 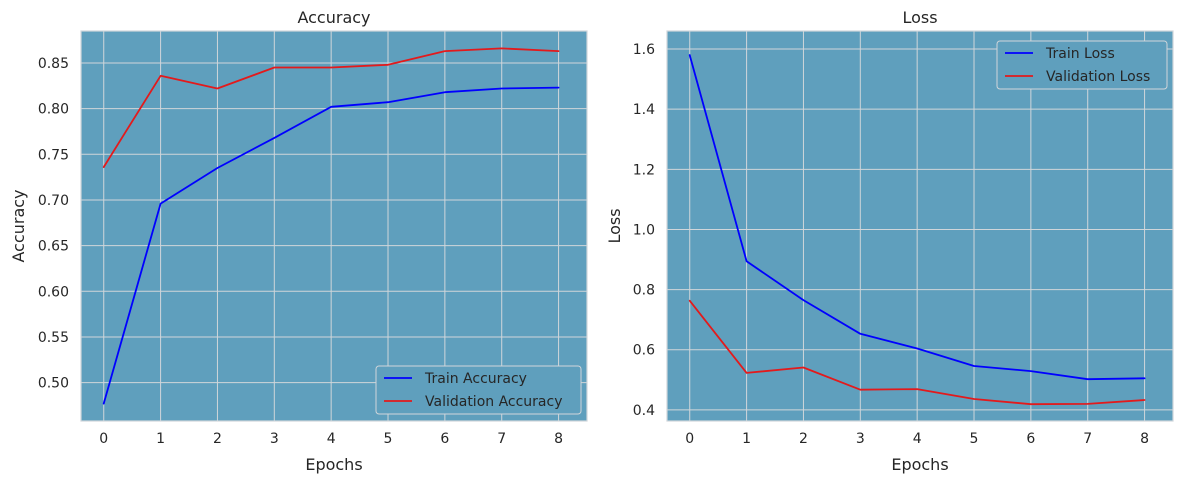 I want to click on y-tick-label: 0.8, so click(x=644, y=291).